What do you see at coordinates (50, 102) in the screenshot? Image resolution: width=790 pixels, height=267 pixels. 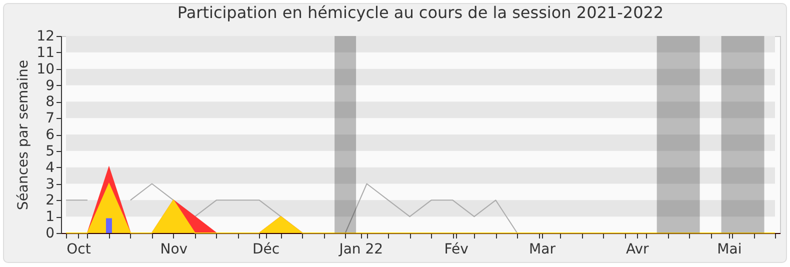 I see `y-tick-label: 8` at bounding box center [50, 102].